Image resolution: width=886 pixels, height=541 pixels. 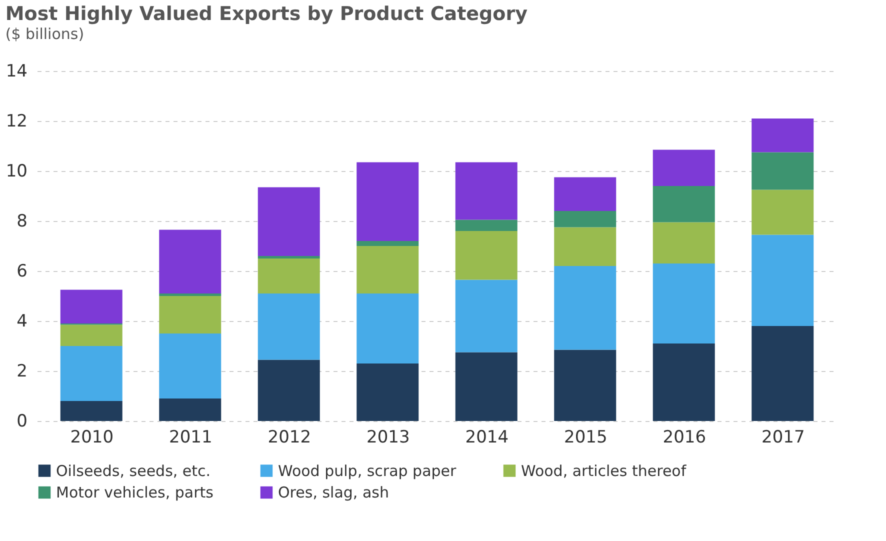 I want to click on x-tick-label: 2016, so click(x=684, y=438).